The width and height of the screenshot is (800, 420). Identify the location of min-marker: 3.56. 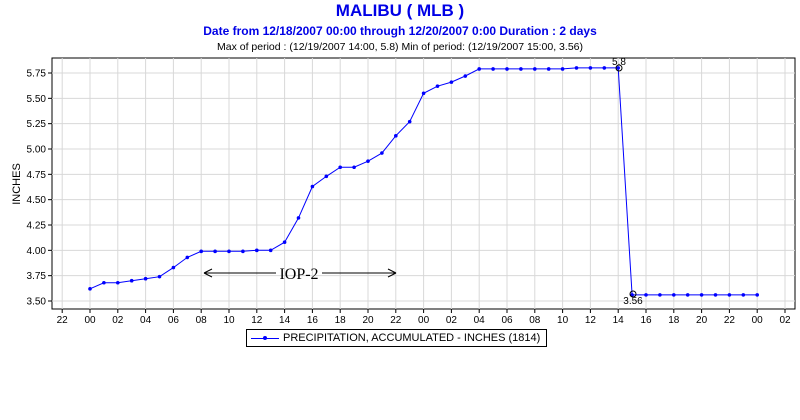
(633, 298).